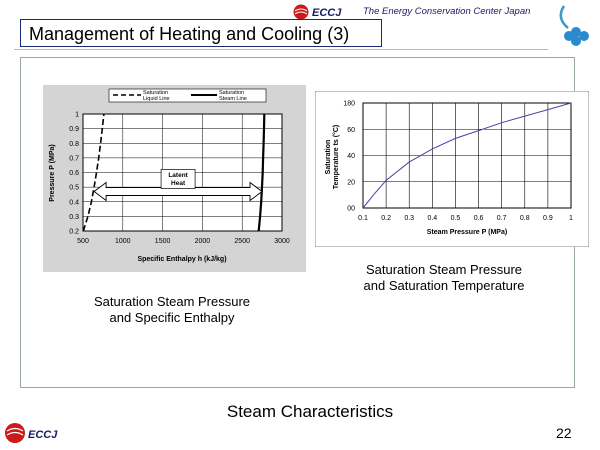  Describe the element at coordinates (74, 144) in the screenshot. I see `y-tick-label: 0.8` at that location.